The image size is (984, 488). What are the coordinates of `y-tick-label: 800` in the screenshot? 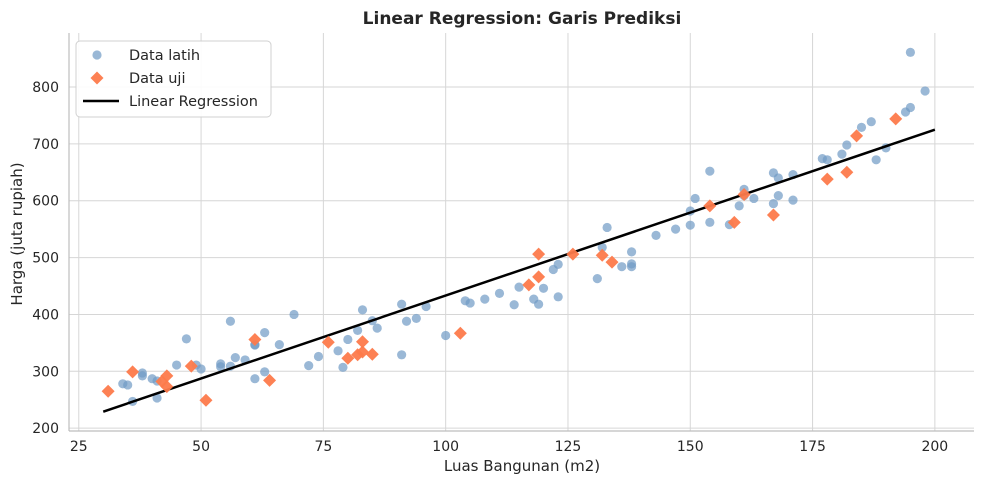 It's located at (45, 88).